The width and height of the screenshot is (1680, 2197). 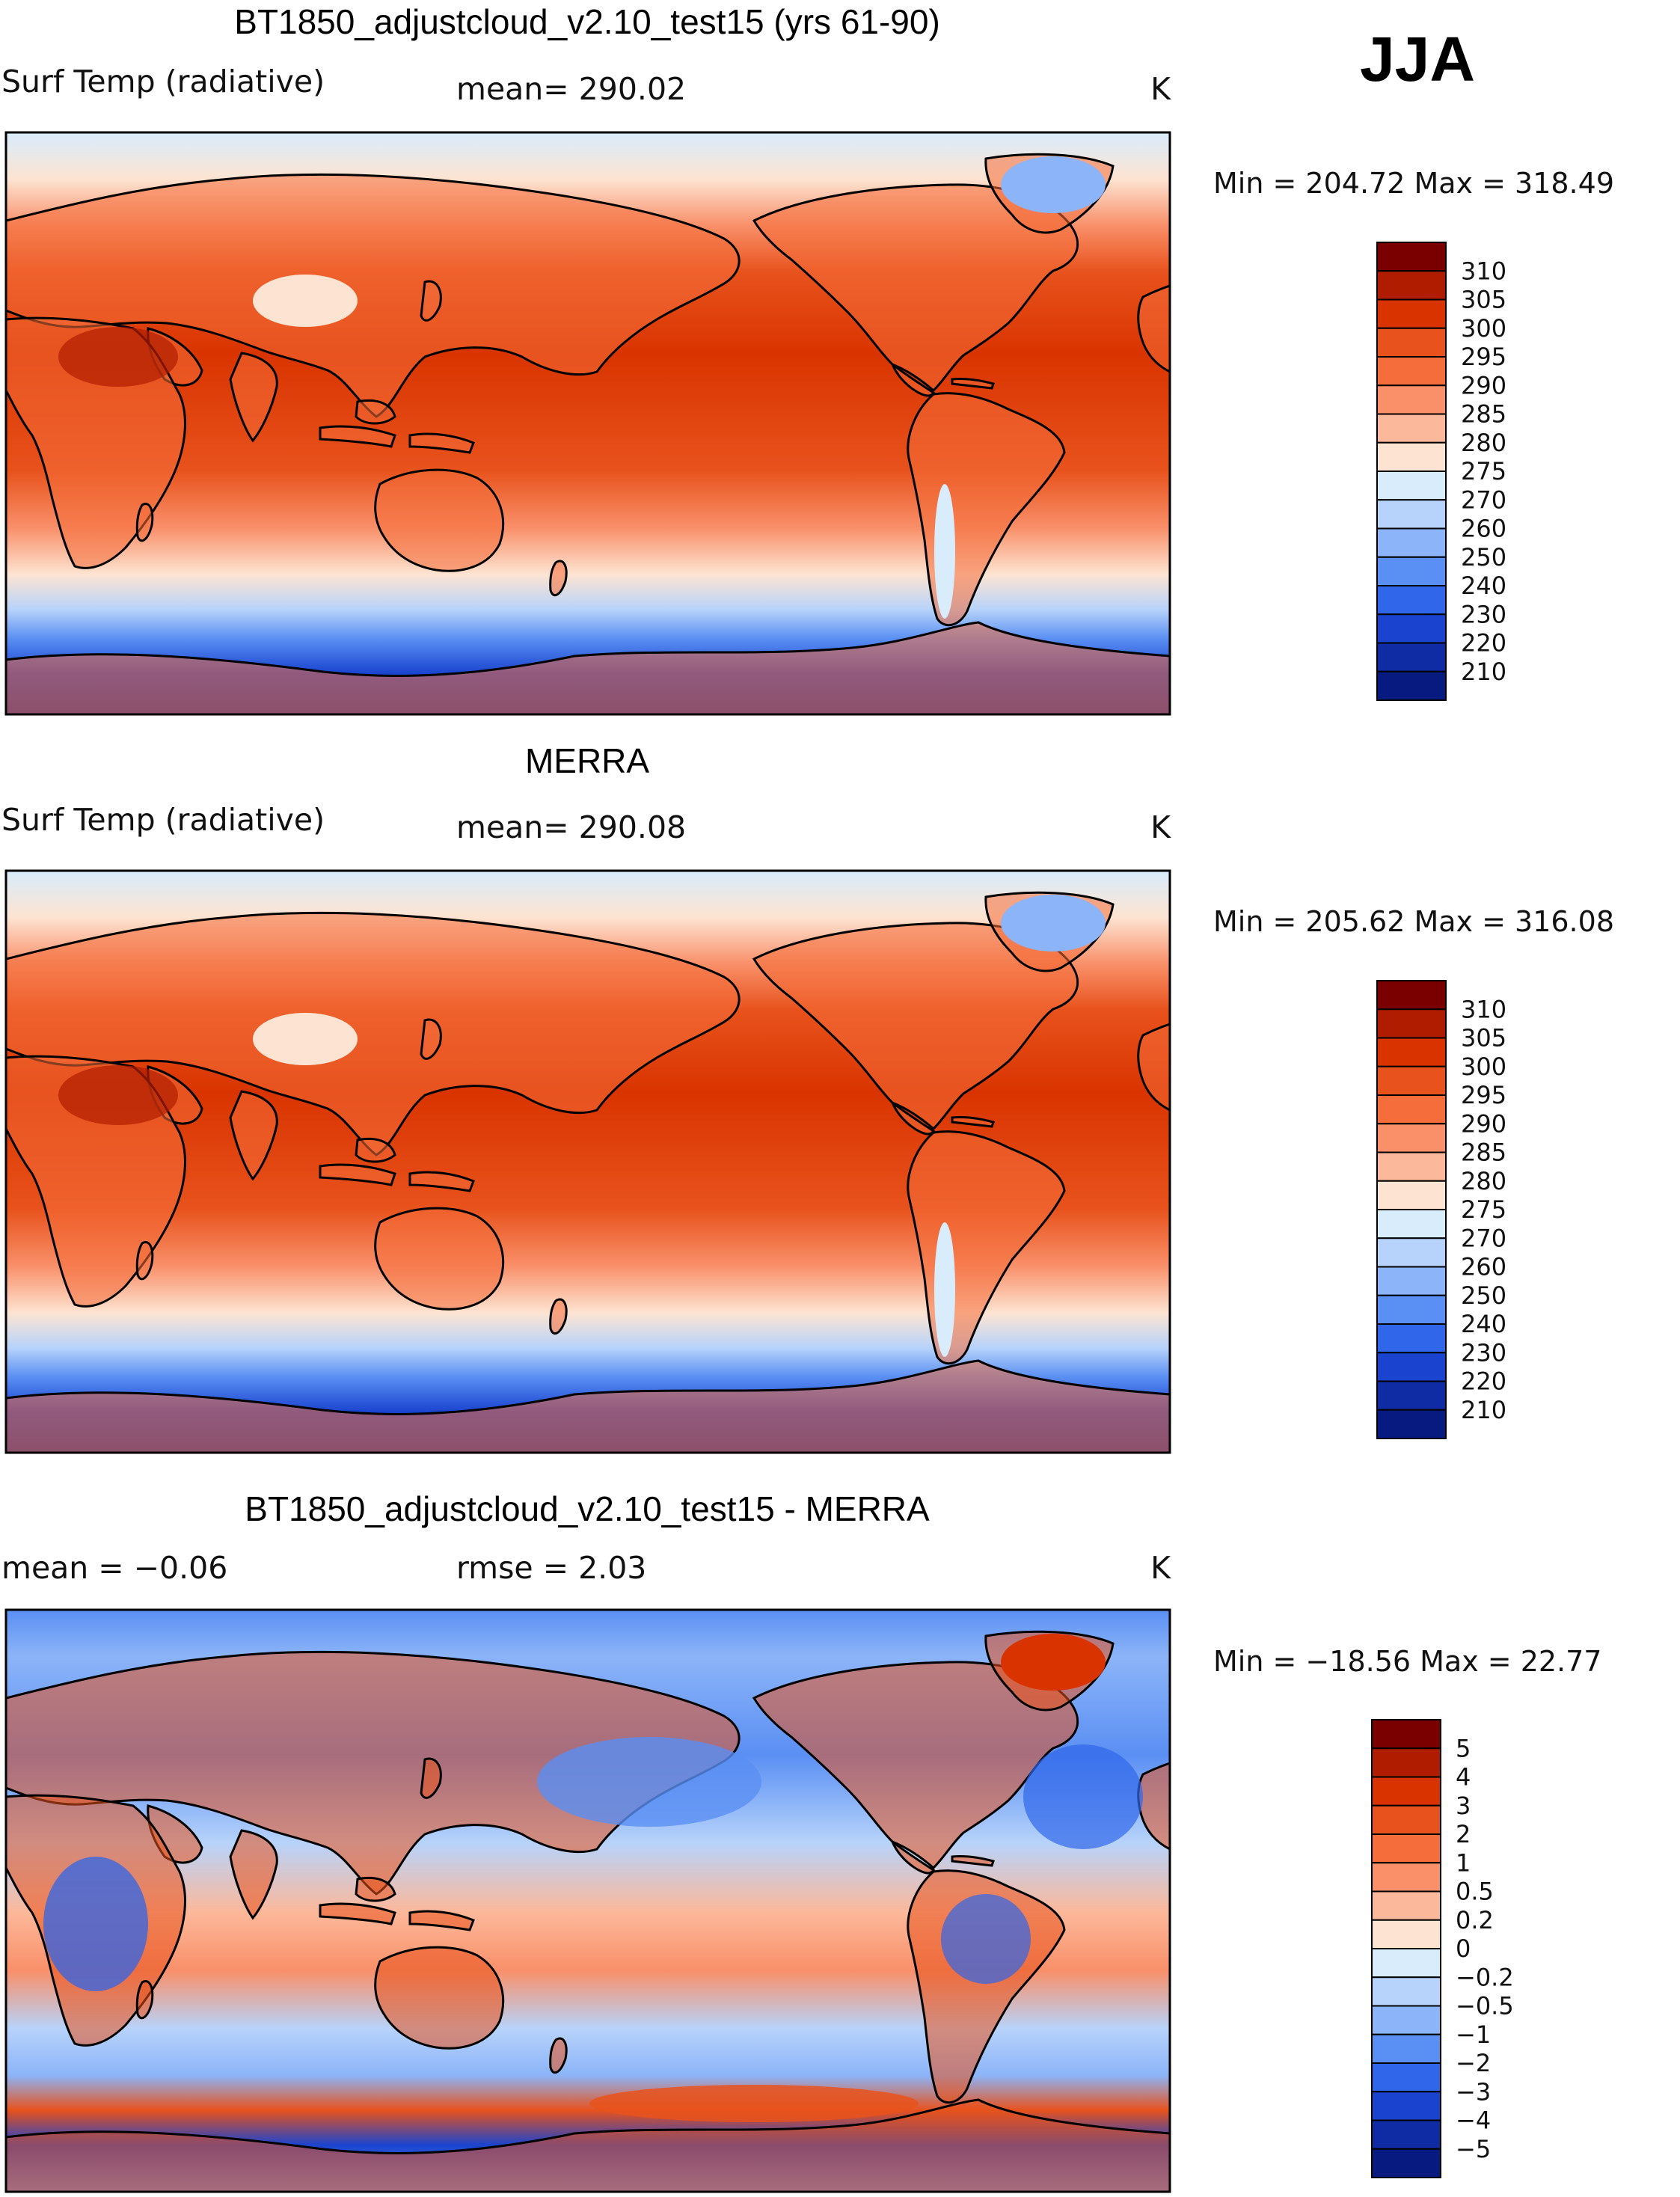 I want to click on colorbar-tick-label: −3, so click(x=1473, y=2091).